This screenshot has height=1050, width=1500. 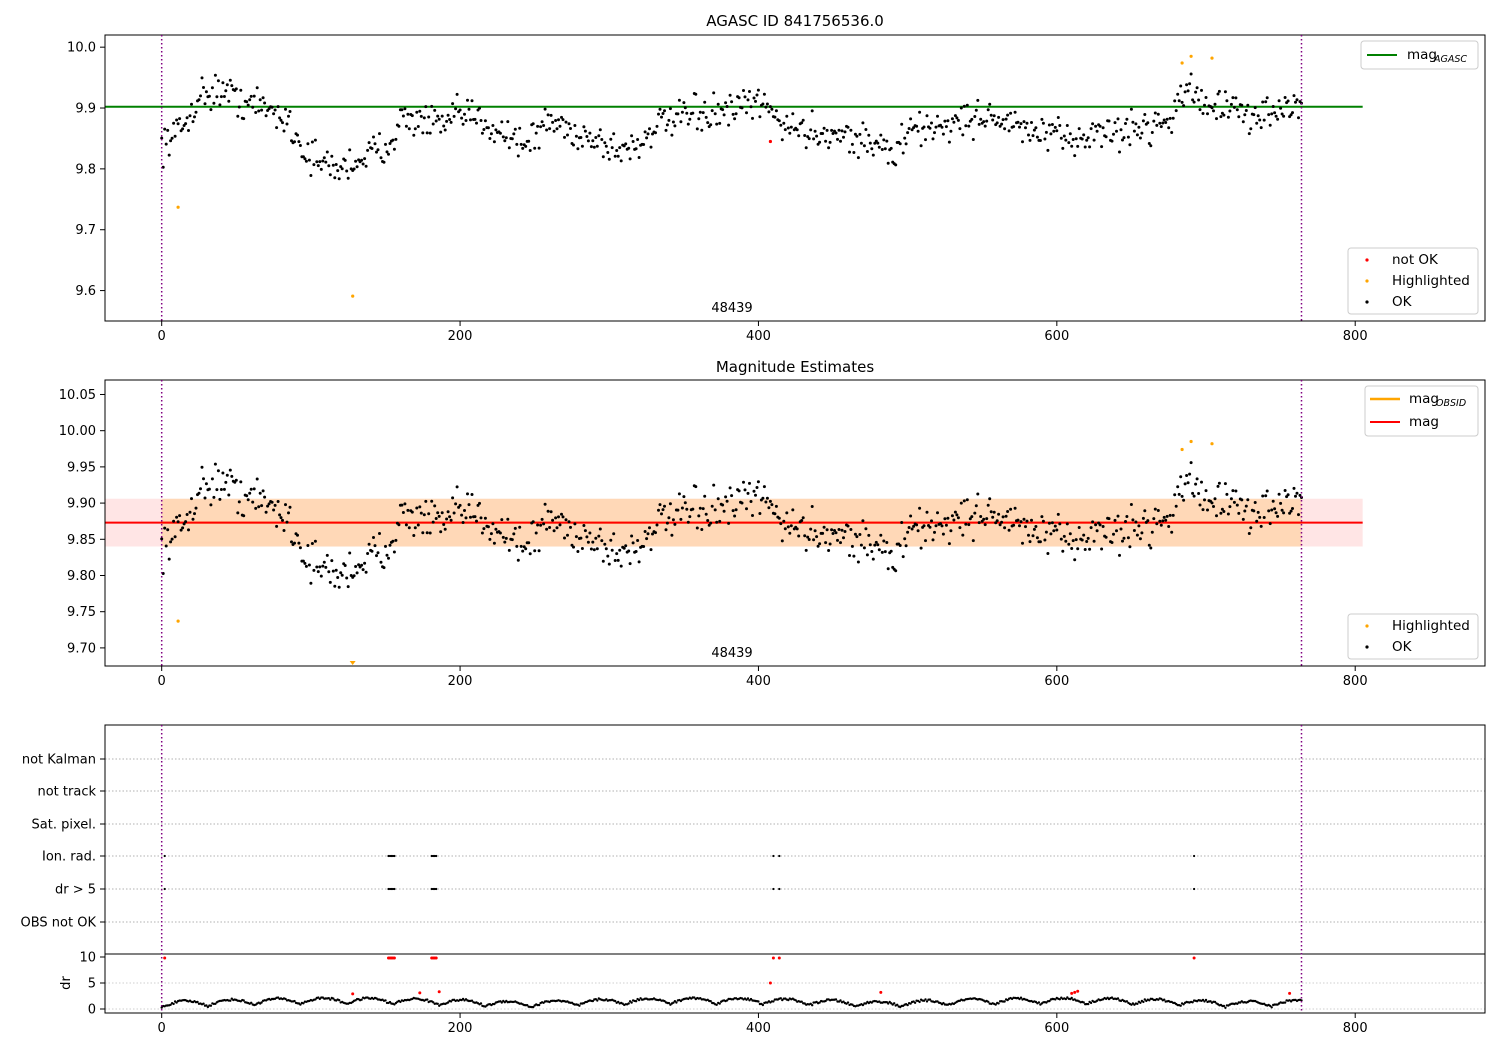 What do you see at coordinates (77, 431) in the screenshot?
I see `y-tick-label: 10.00` at bounding box center [77, 431].